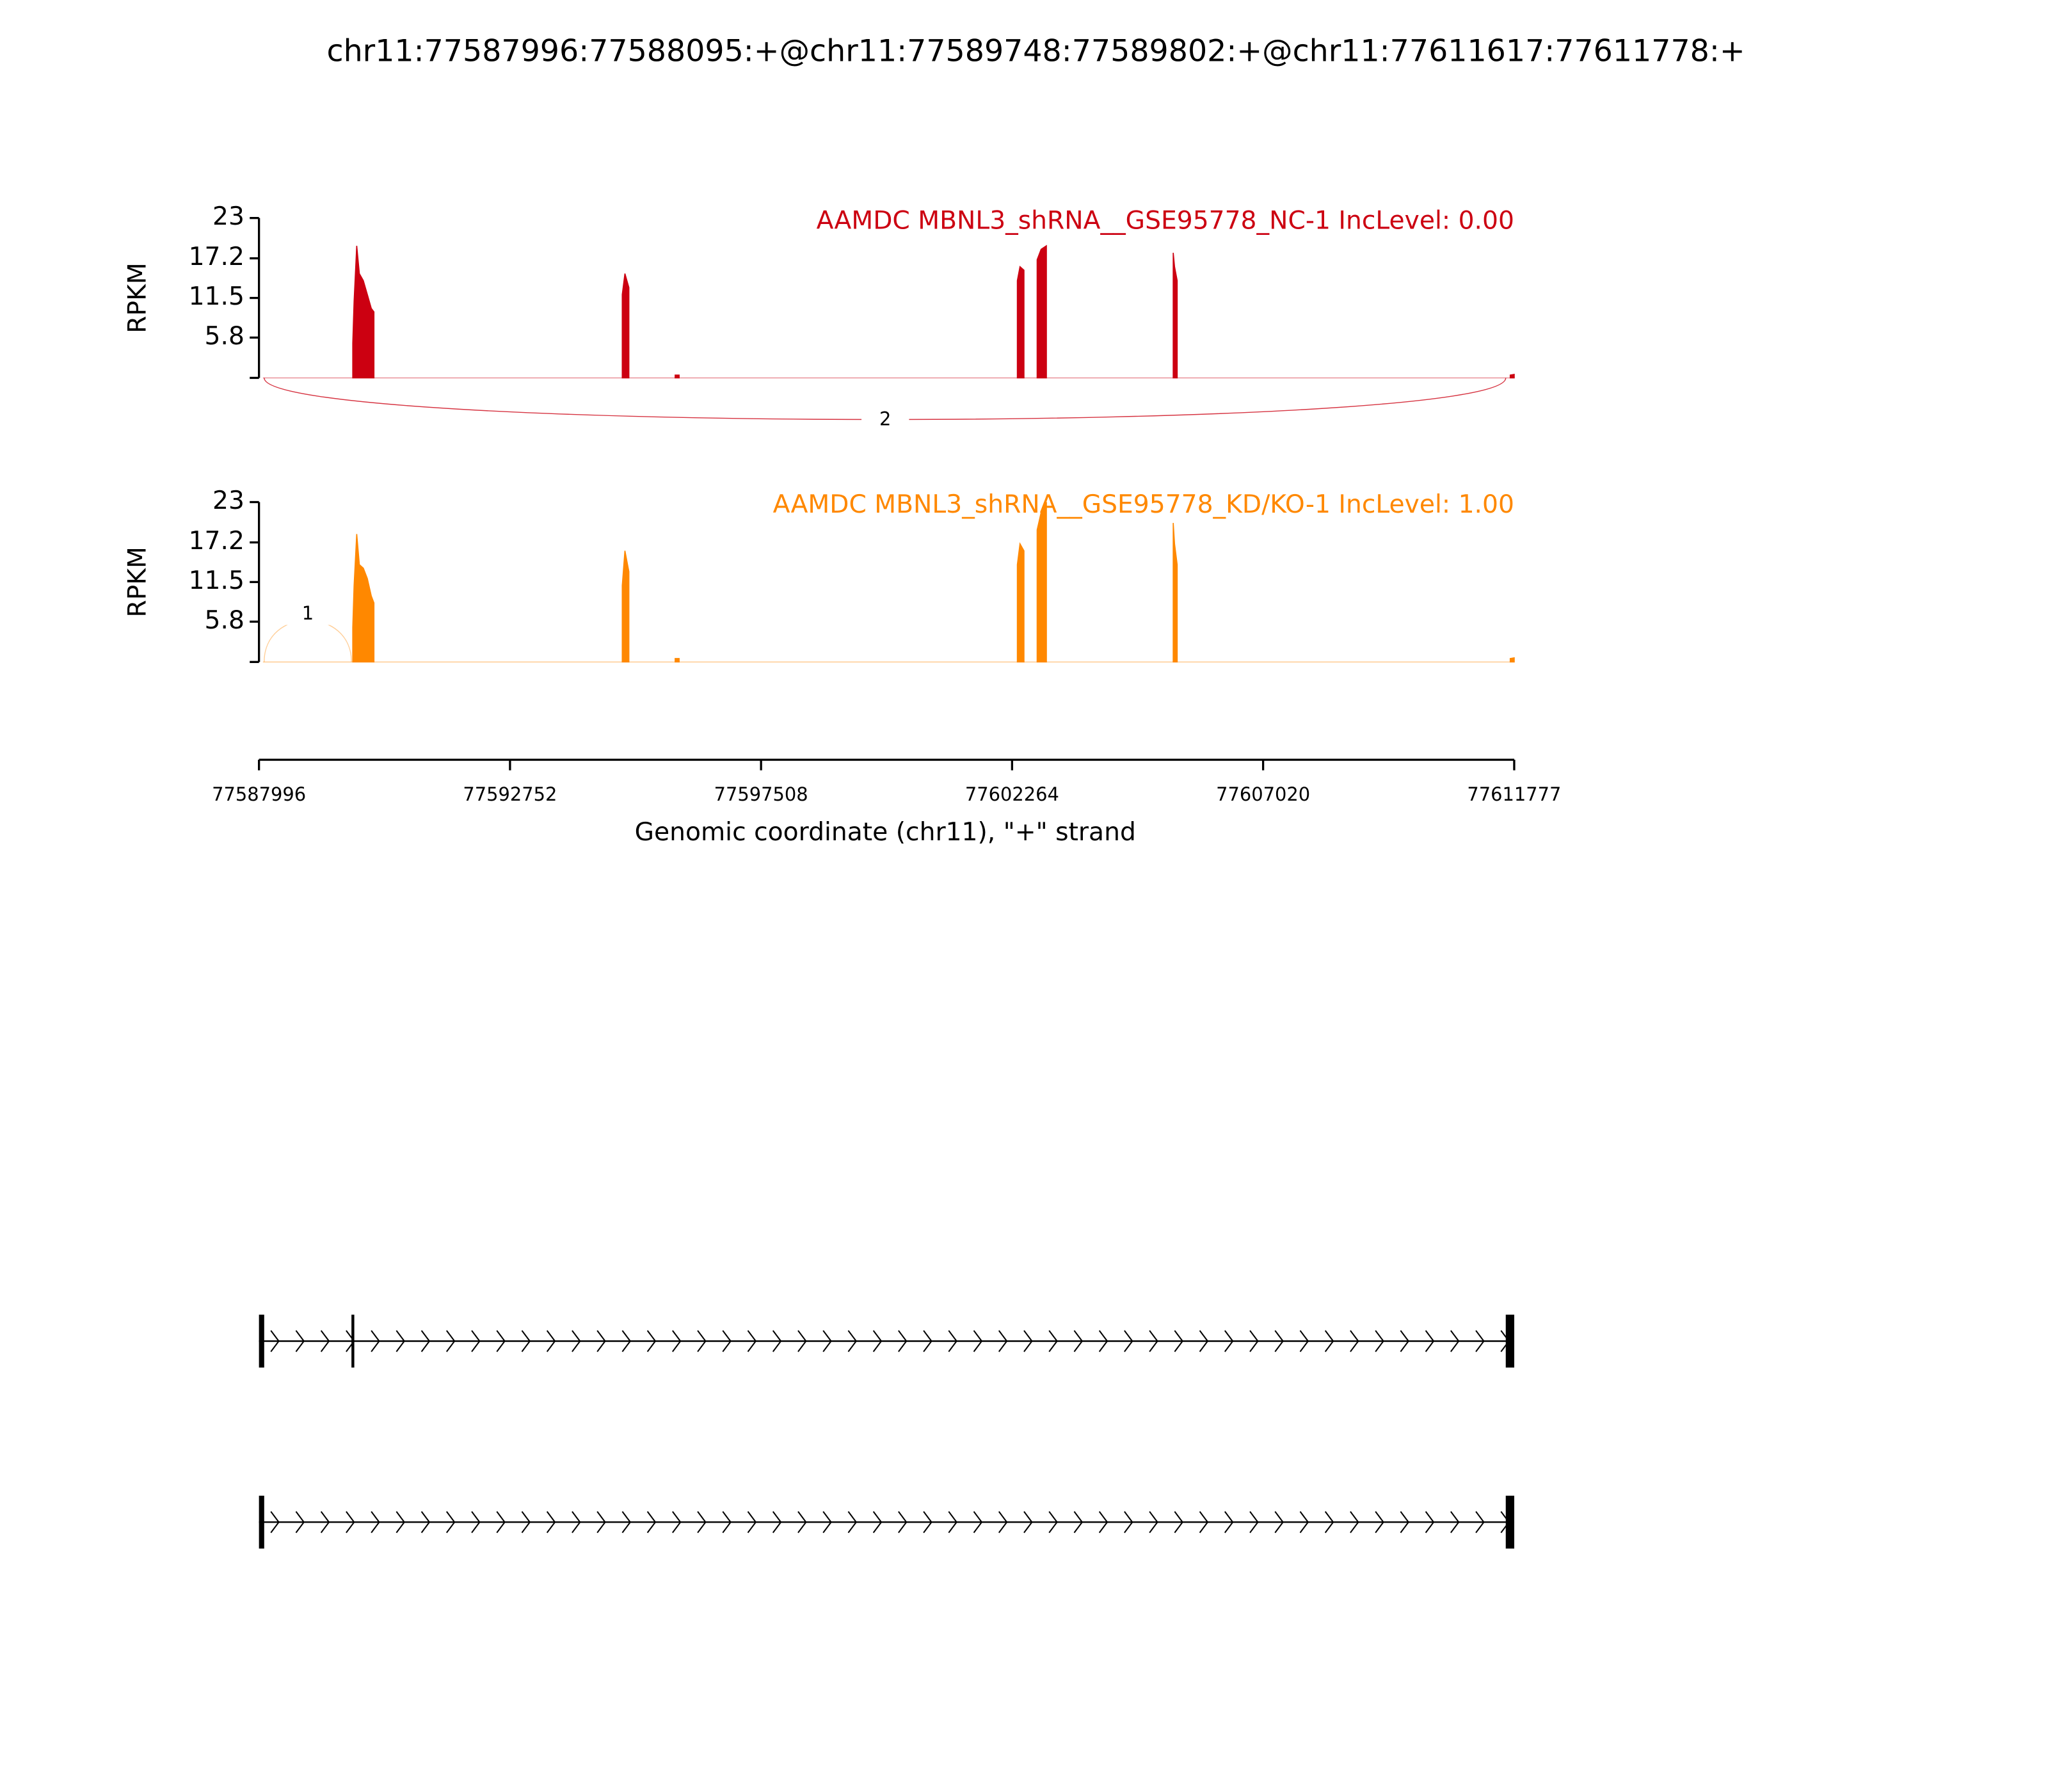  Describe the element at coordinates (510, 794) in the screenshot. I see `x-tick-label: 77592752` at that location.